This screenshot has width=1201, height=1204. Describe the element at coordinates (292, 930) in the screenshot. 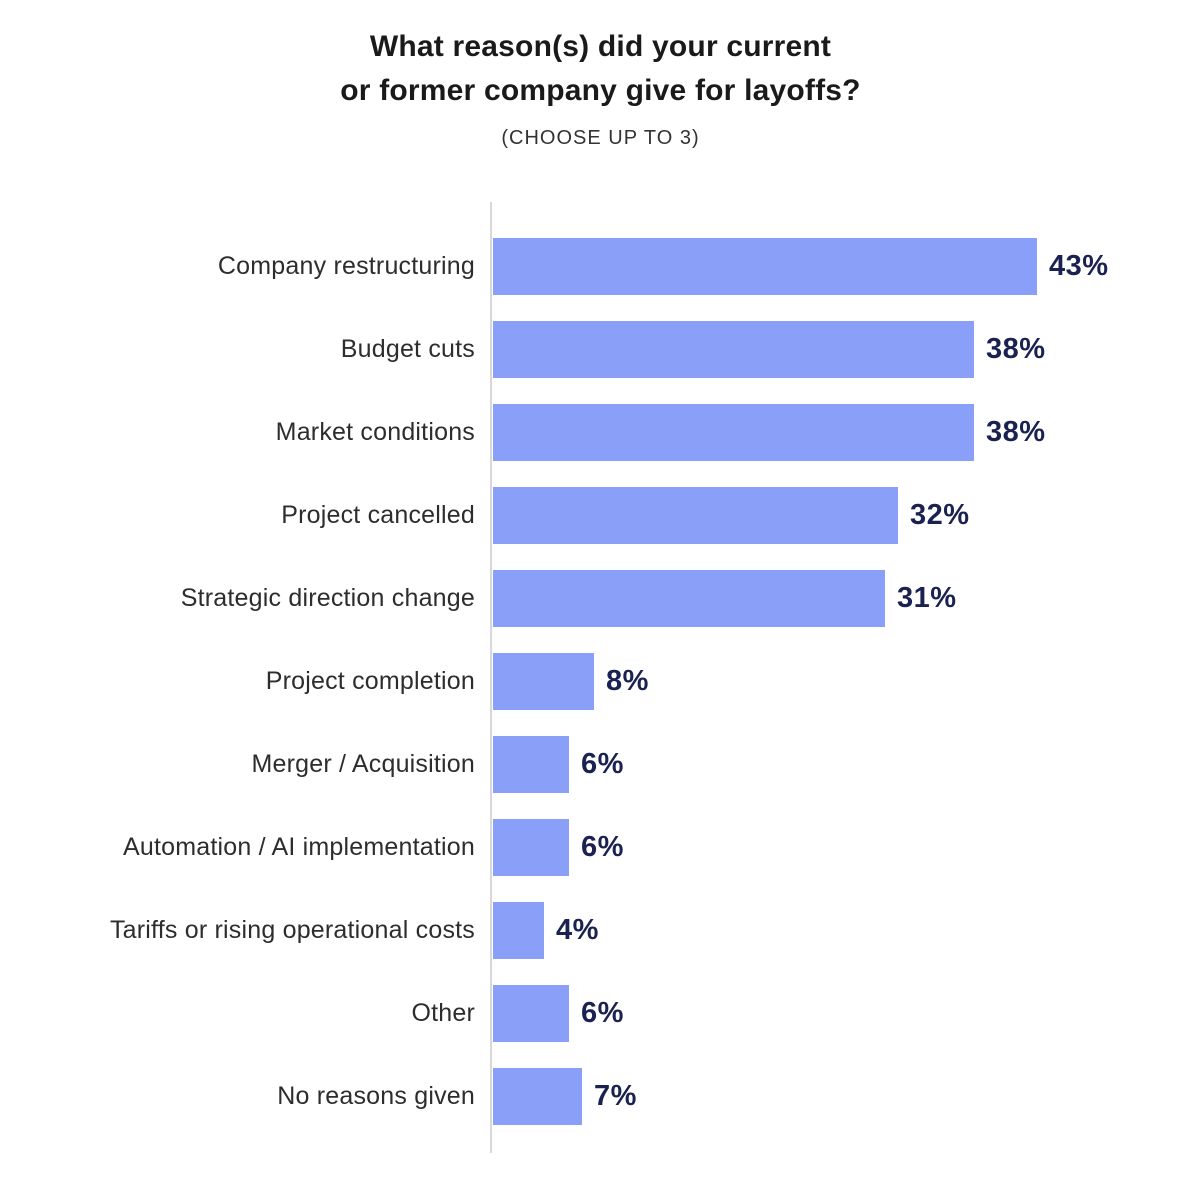

I see `category-label: Tariffs or rising operational costs` at that location.